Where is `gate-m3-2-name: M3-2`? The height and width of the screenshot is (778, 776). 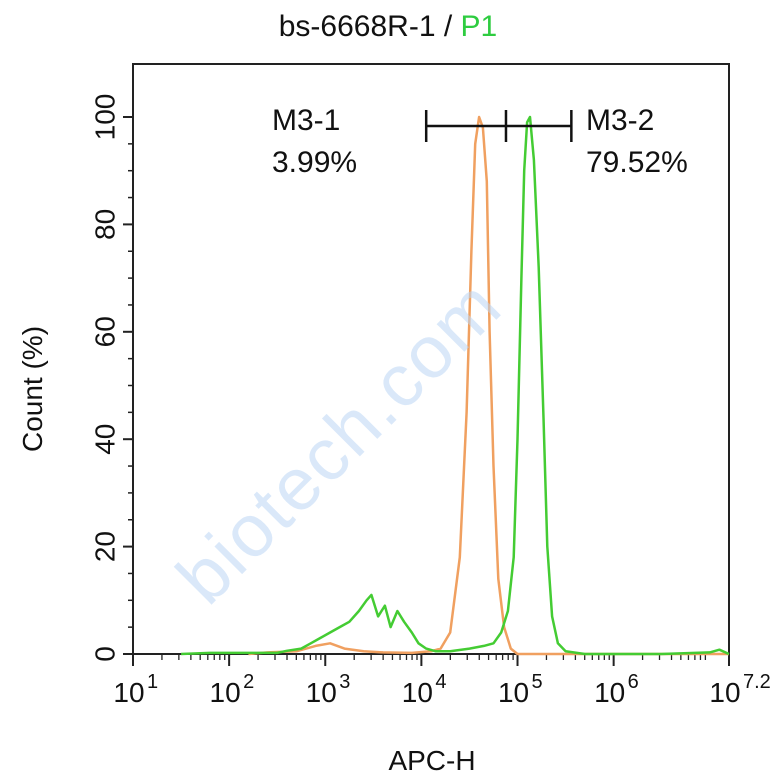 gate-m3-2-name: M3-2 is located at coordinates (620, 120).